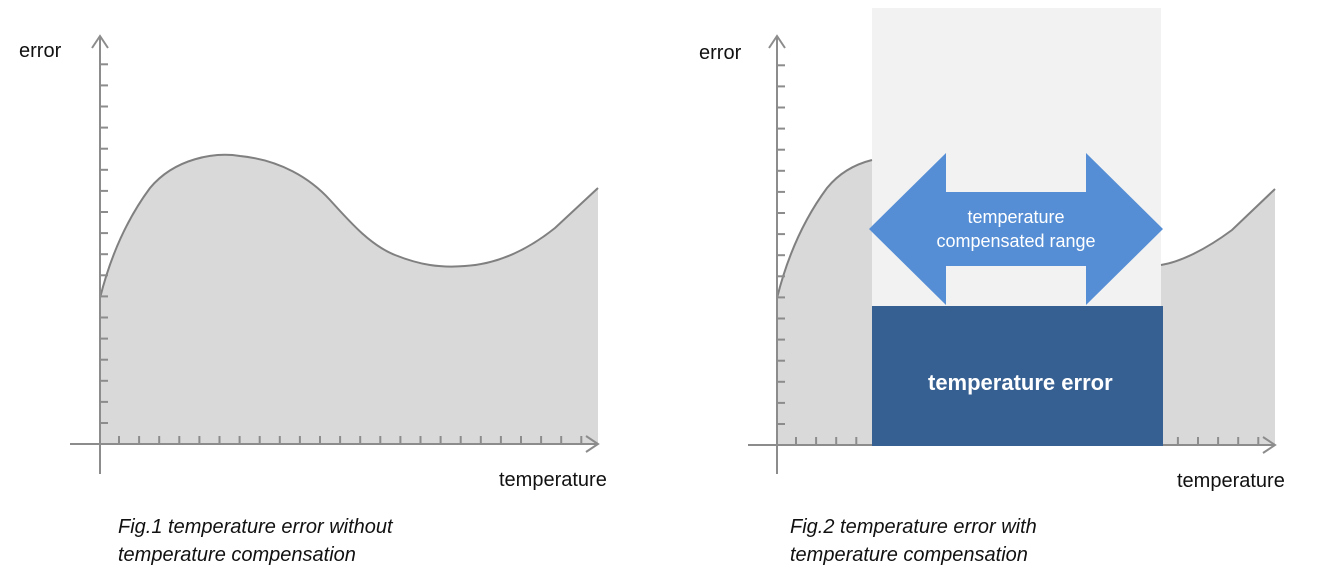  I want to click on fig2-arrow-label-line2: compensated range, so click(1016, 241).